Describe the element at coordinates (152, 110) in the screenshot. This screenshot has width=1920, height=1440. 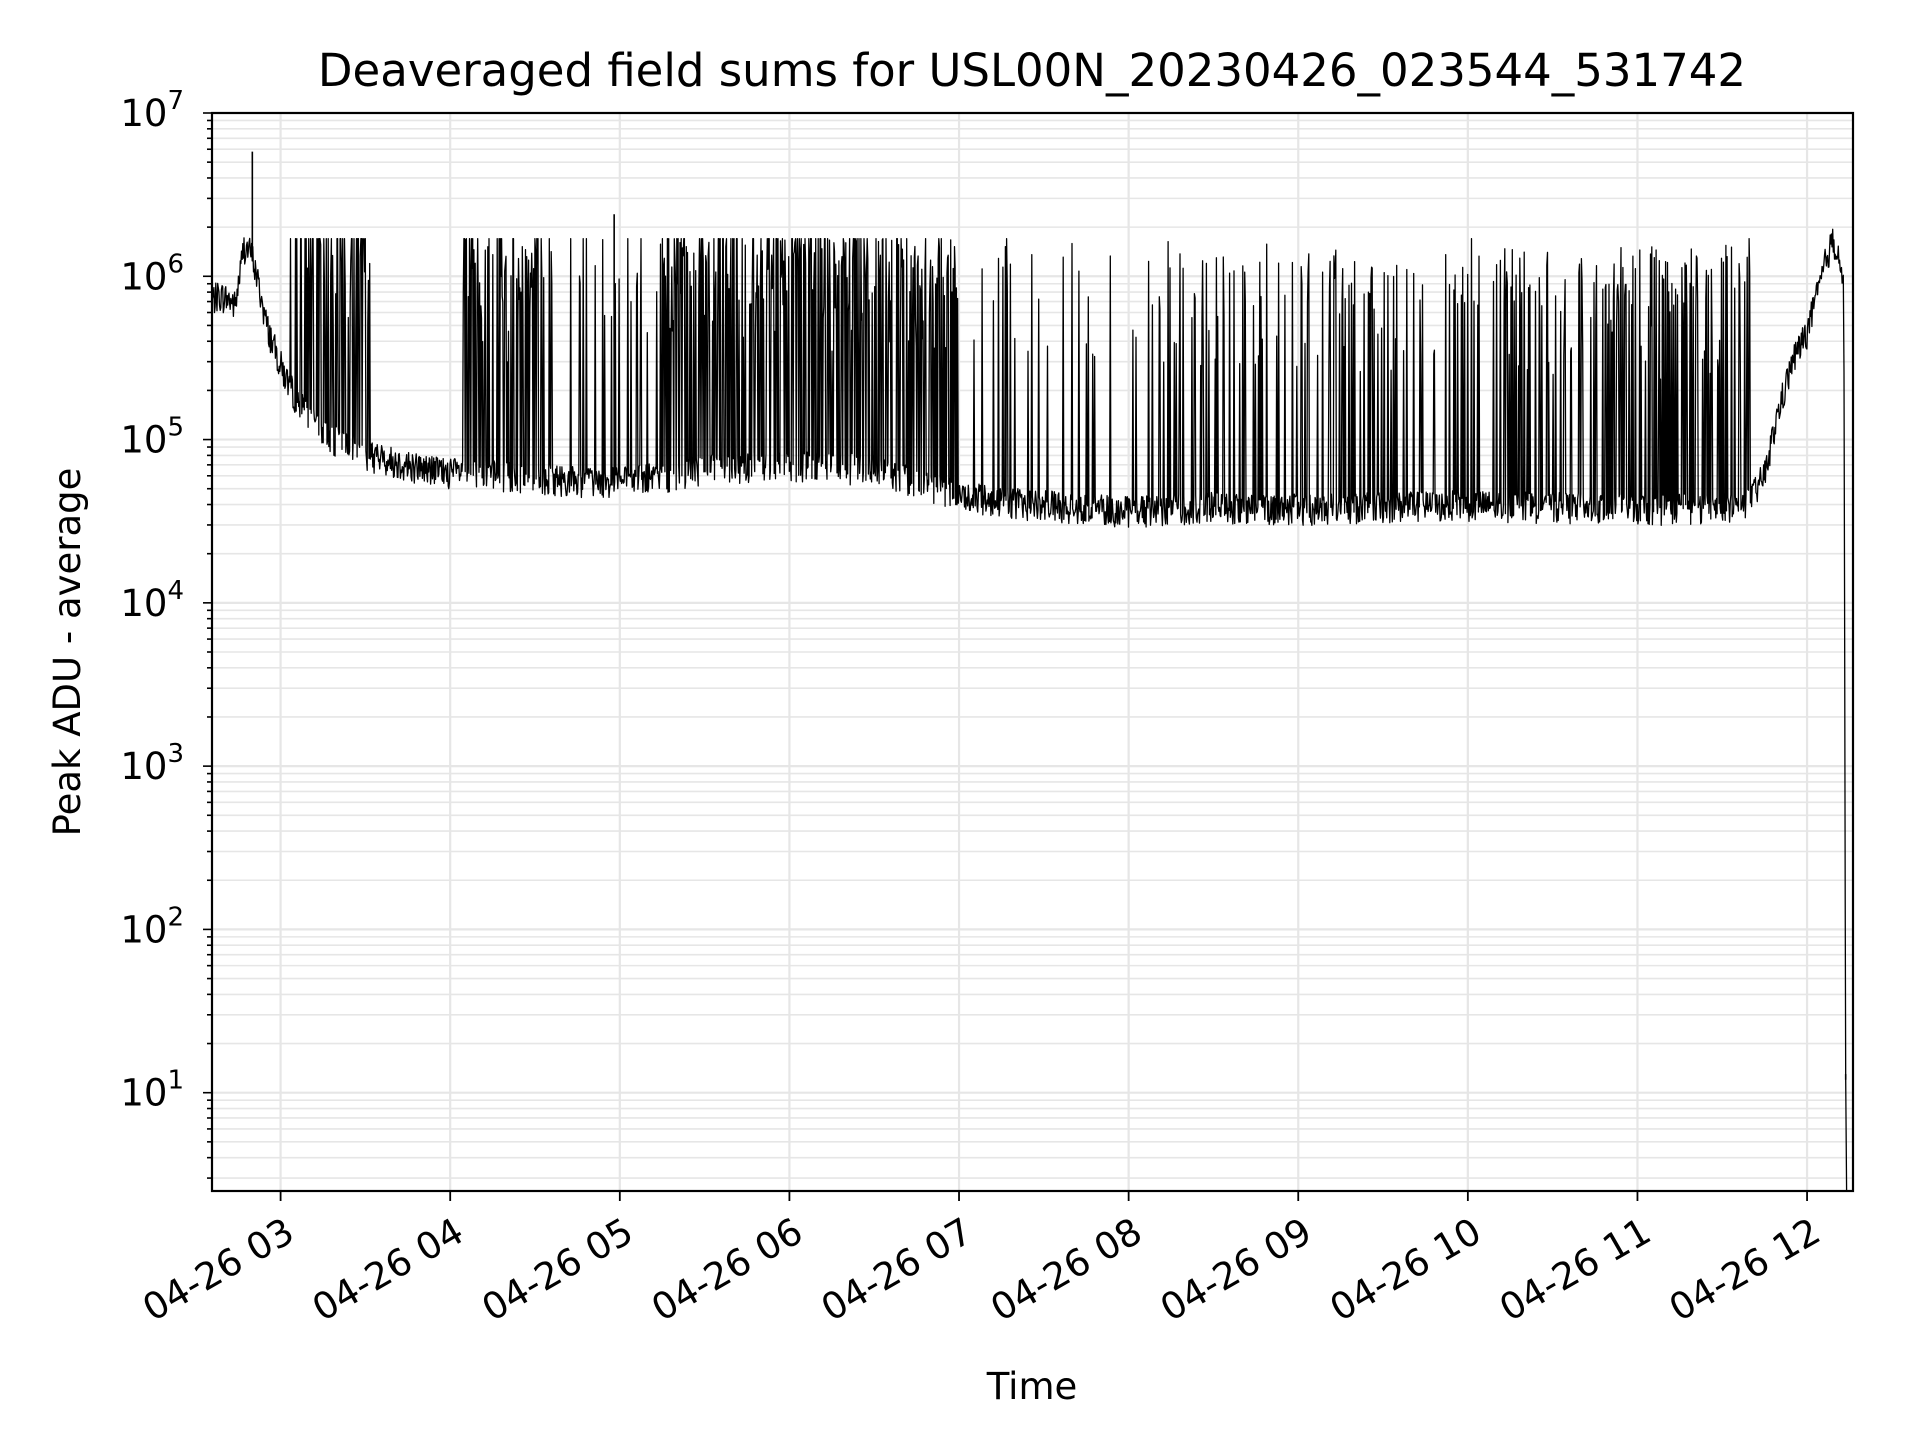
I see `y-tick-label: 10⁷` at that location.